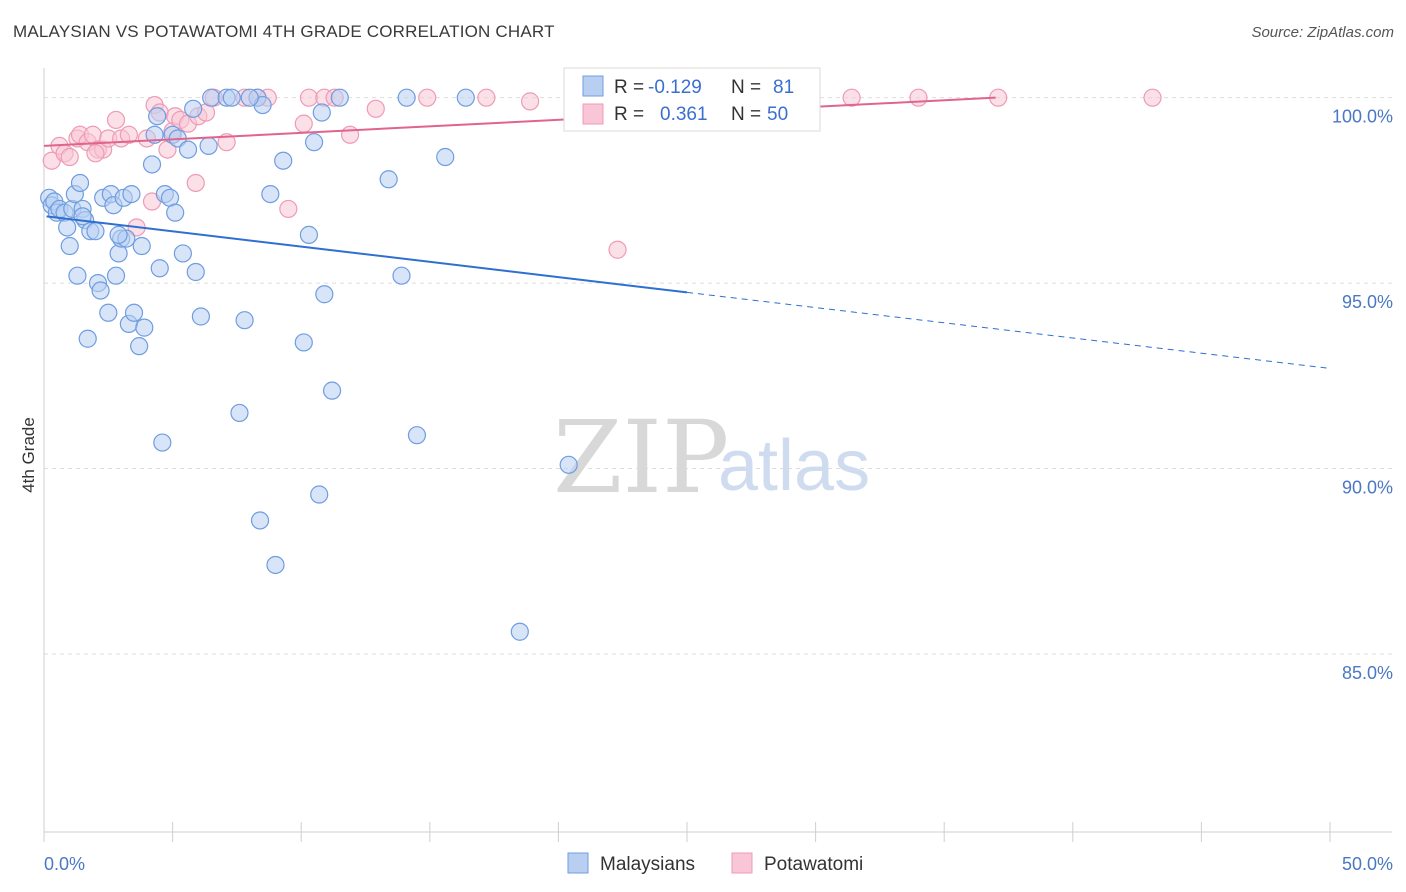  Describe the element at coordinates (1367, 673) in the screenshot. I see `y-tick-label-3: 85.0%` at that location.